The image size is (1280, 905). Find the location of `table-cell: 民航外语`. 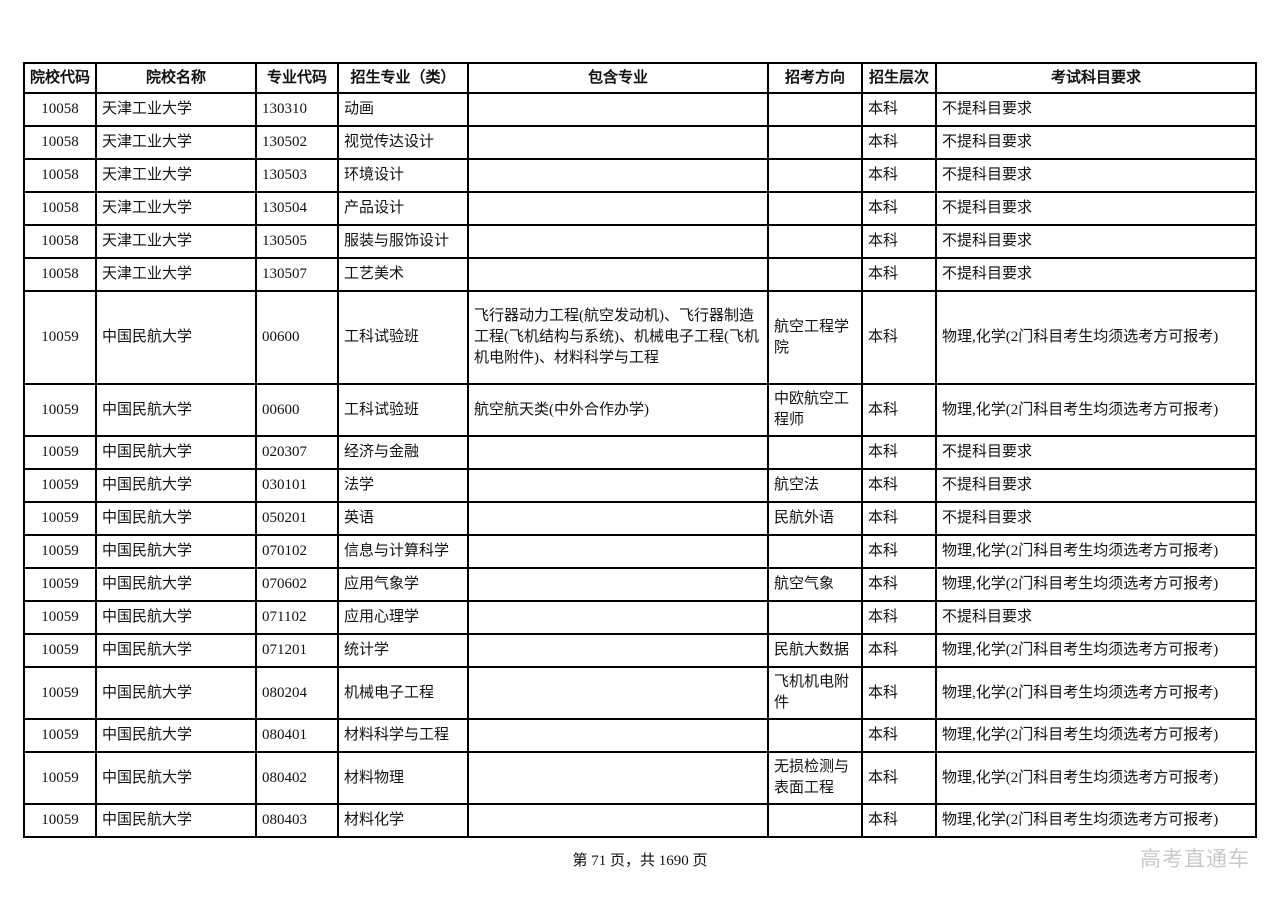

table-cell: 民航外语 is located at coordinates (815, 518).